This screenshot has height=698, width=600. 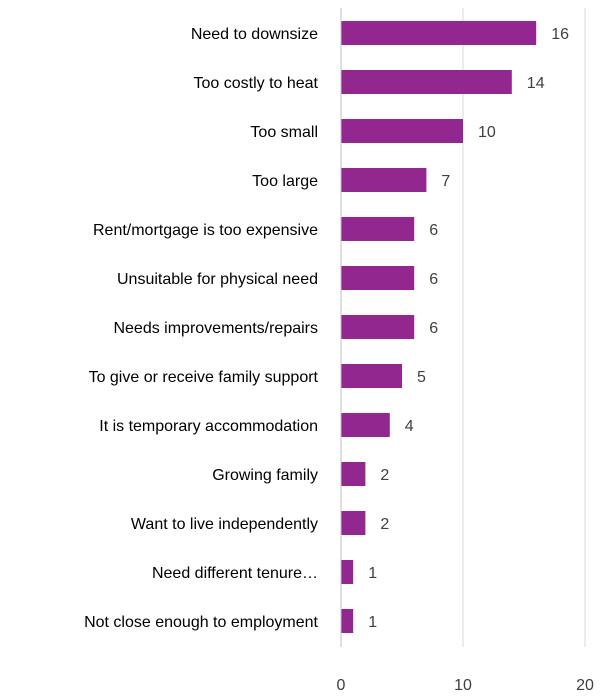 I want to click on data-label: 4, so click(x=409, y=426).